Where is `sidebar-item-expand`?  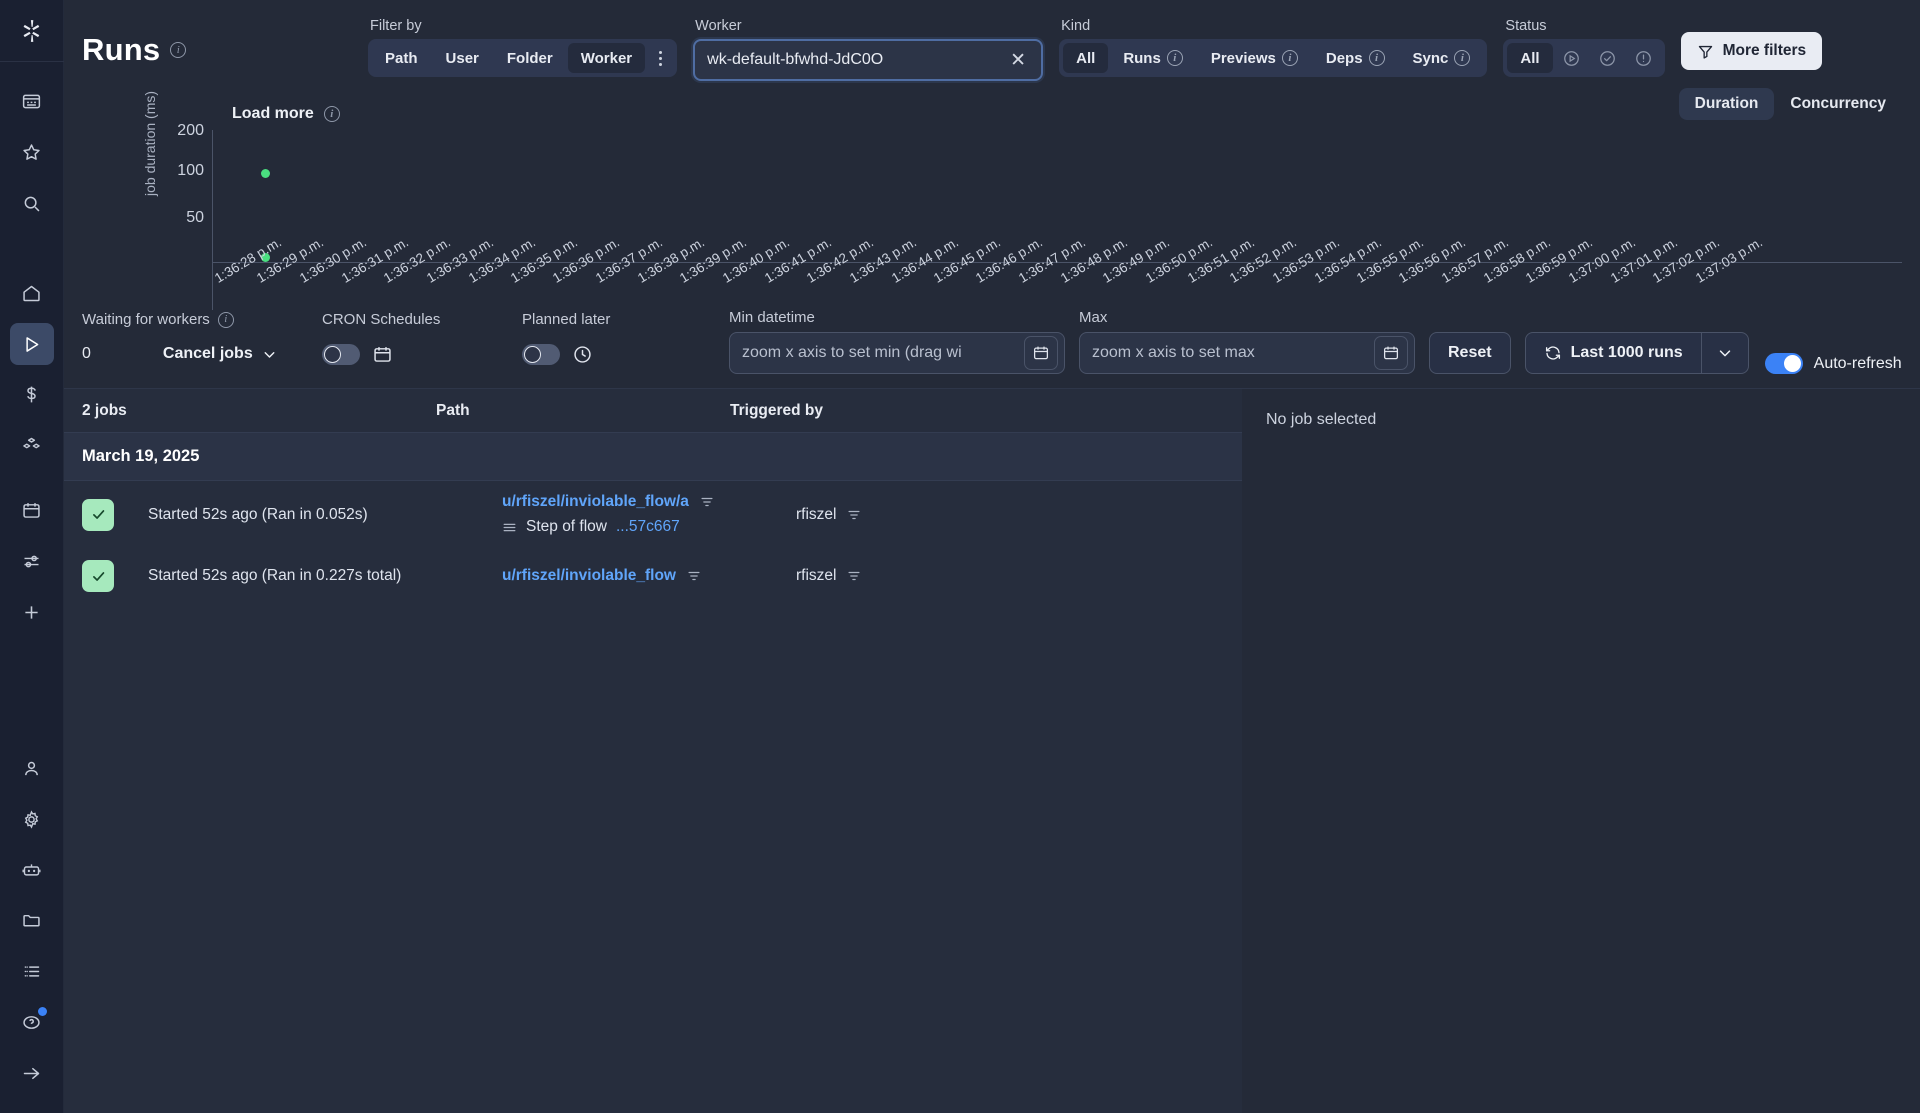
sidebar-item-expand is located at coordinates (32, 1073).